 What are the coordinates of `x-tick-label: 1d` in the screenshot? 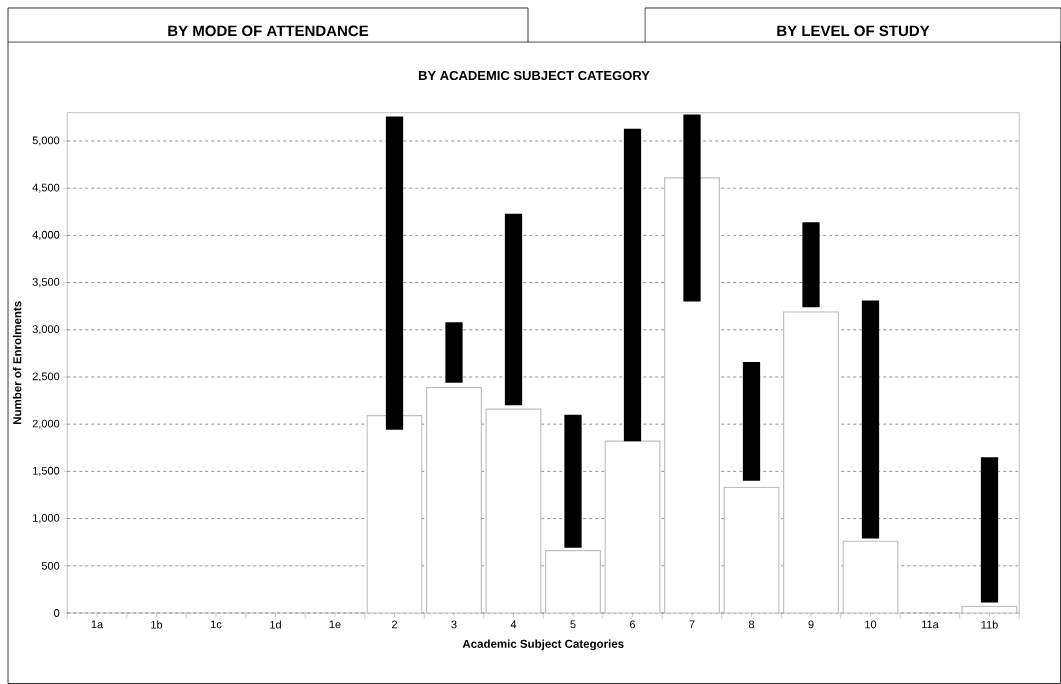 It's located at (275, 624).